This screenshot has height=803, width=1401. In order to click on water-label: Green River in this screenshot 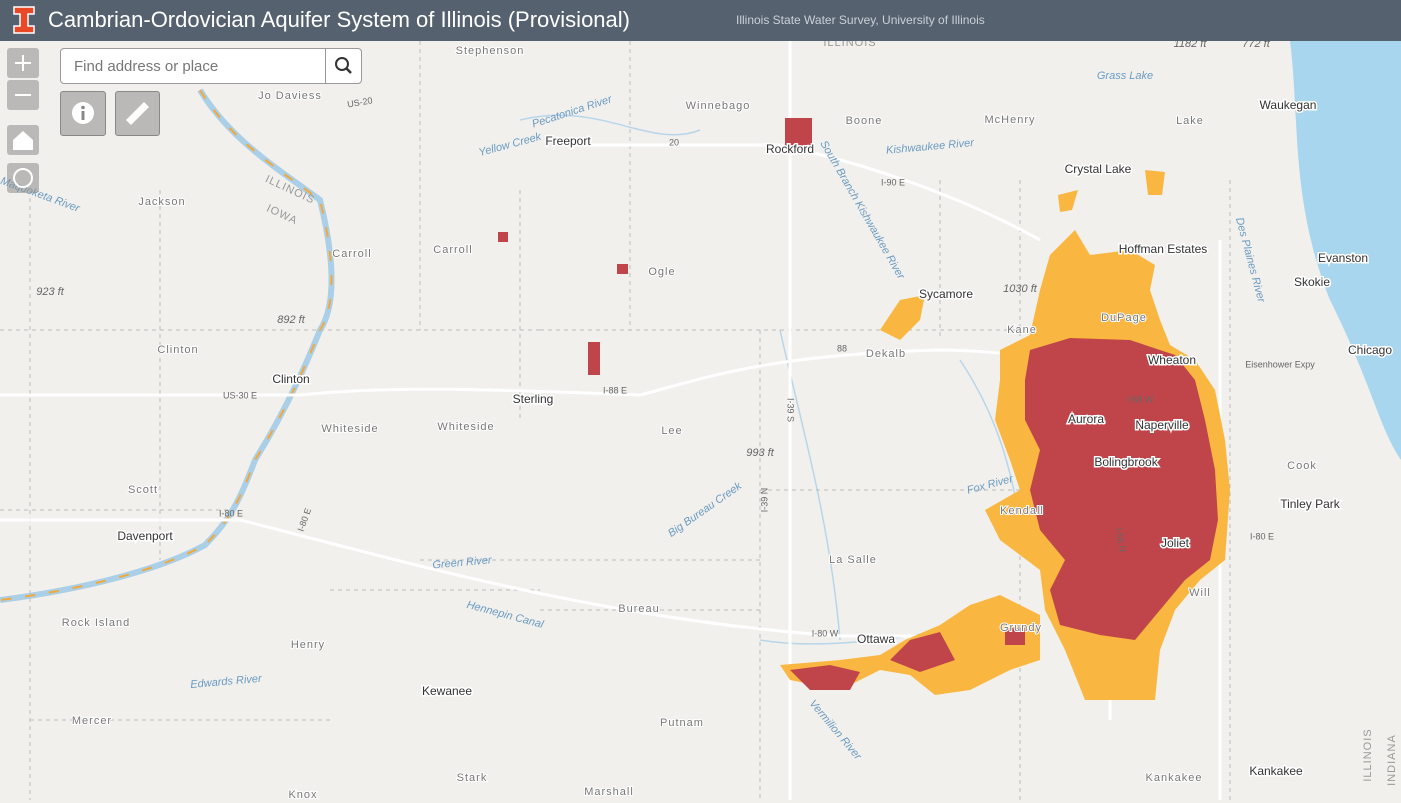, I will do `click(462, 562)`.